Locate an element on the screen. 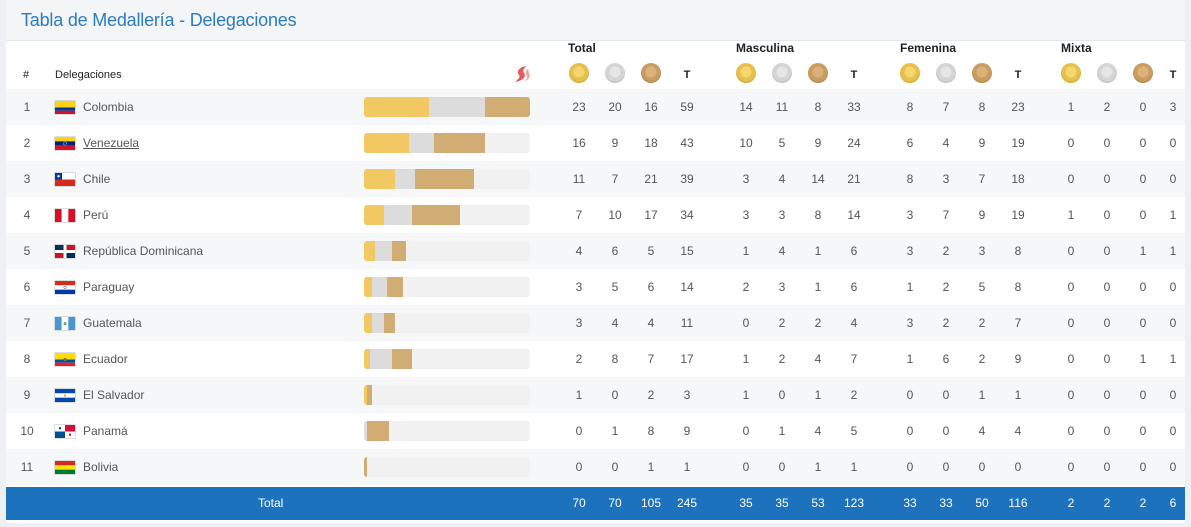 Image resolution: width=1191 pixels, height=527 pixels. masculina-silver-medal-icon is located at coordinates (782, 73).